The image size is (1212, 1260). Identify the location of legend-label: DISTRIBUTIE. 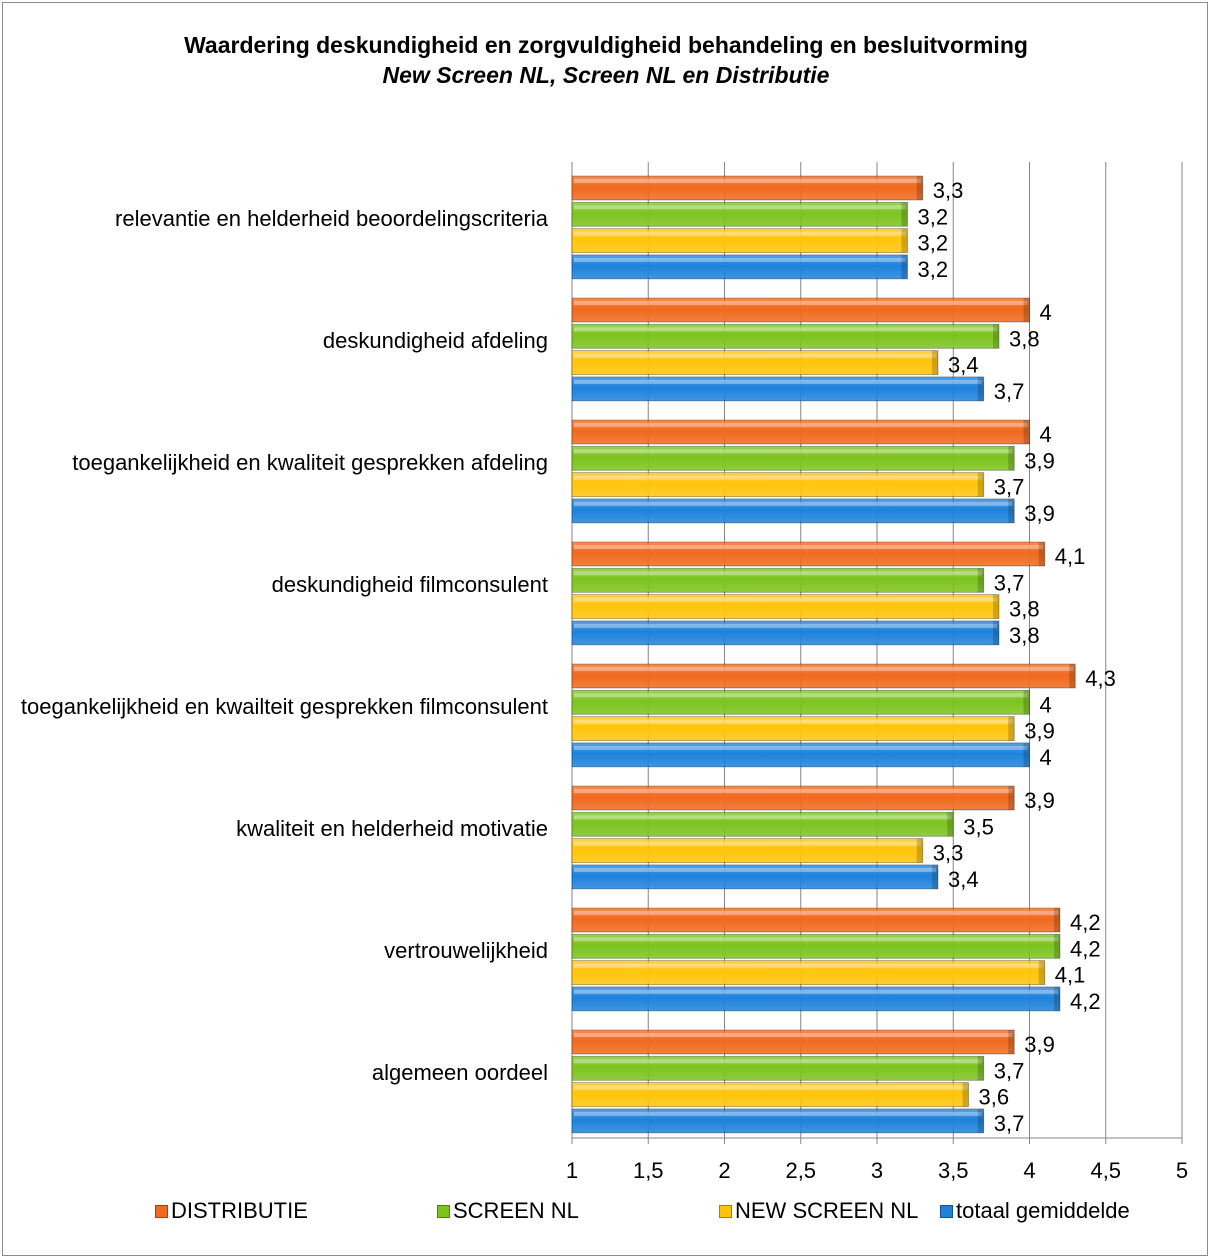
(239, 1210).